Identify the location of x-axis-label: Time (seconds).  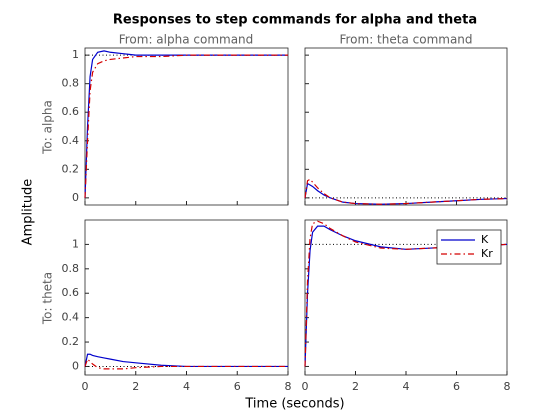
(294, 404).